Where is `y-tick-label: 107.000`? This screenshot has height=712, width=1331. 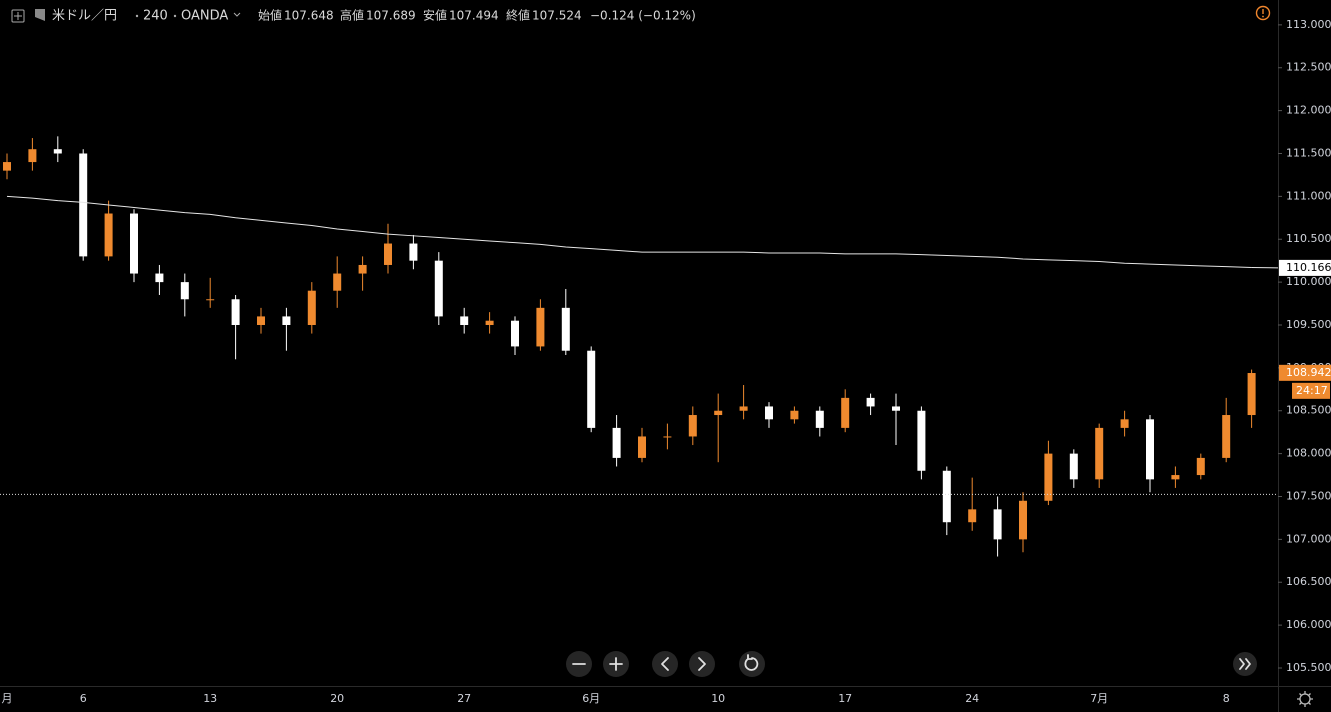 y-tick-label: 107.000 is located at coordinates (1308, 538).